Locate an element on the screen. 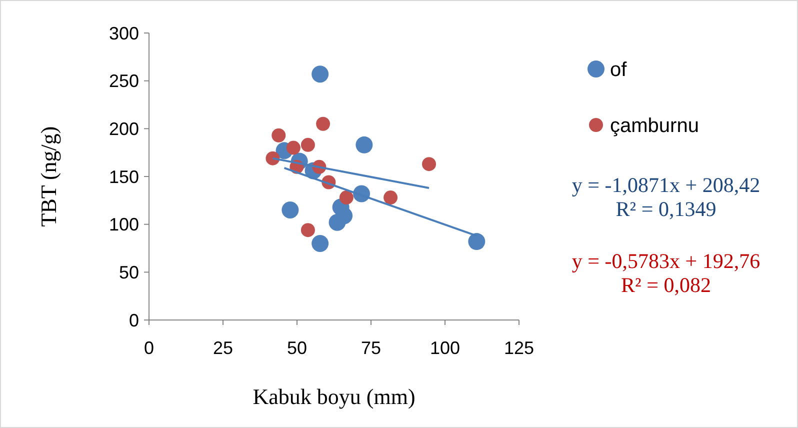  x-tick-label: 125 is located at coordinates (519, 348).